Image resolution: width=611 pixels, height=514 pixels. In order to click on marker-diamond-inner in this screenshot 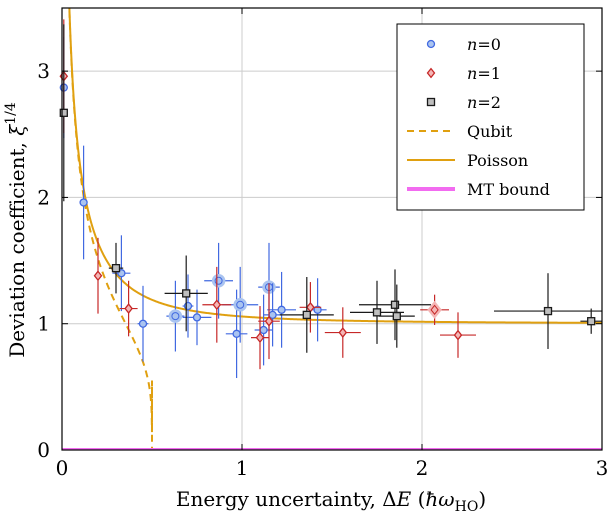, I will do `click(434, 309)`.